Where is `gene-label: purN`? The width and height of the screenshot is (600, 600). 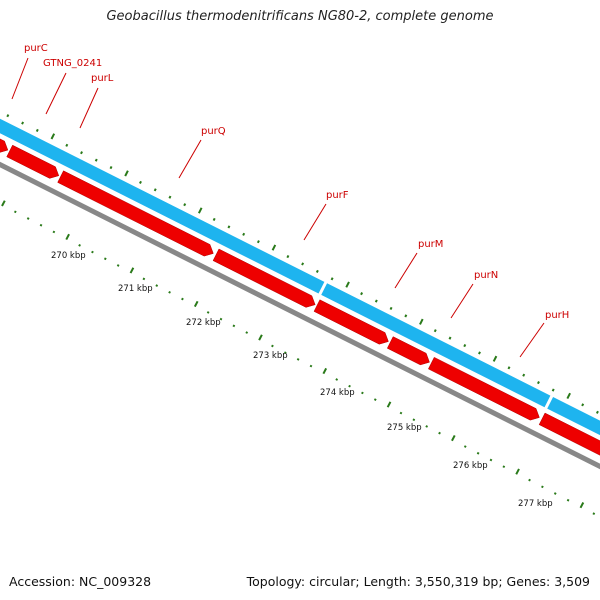
gene-label: purN is located at coordinates (486, 275).